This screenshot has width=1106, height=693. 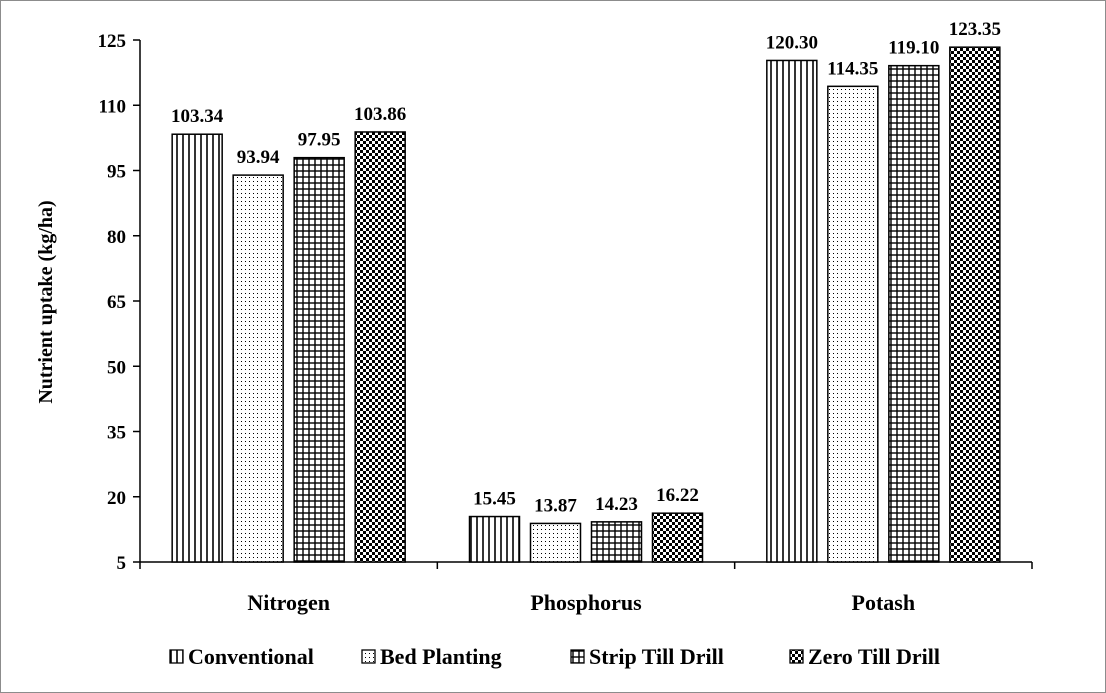 I want to click on data-label: 16.22, so click(x=677, y=495).